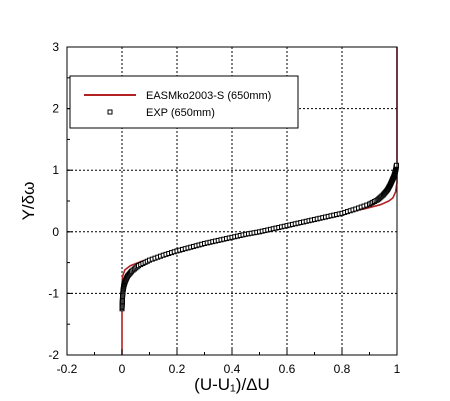 This screenshot has width=450, height=401. What do you see at coordinates (177, 369) in the screenshot?
I see `x-tick-label: 0.2` at bounding box center [177, 369].